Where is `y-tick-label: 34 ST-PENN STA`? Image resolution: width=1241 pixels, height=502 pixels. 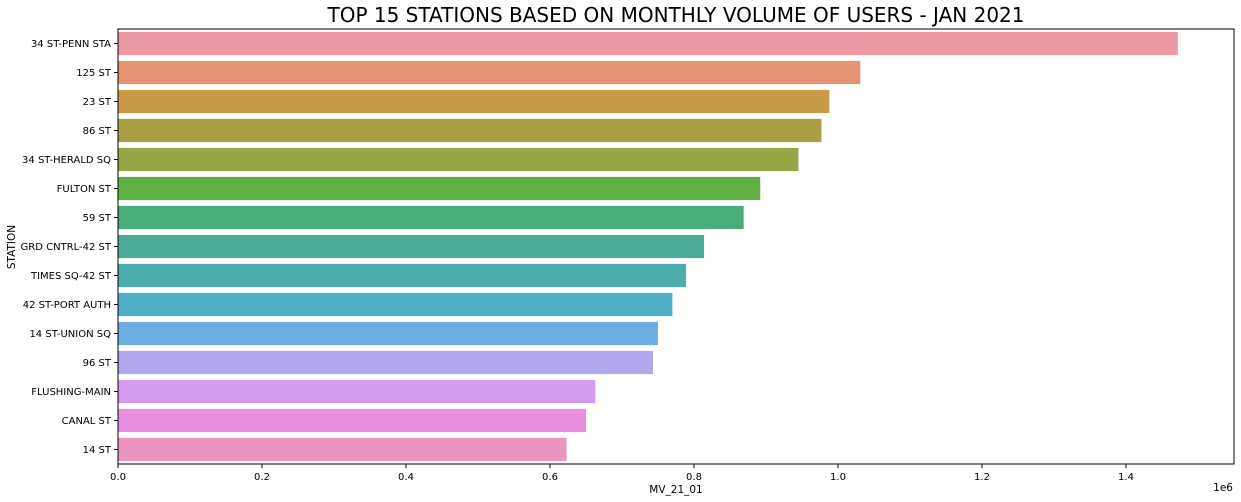
y-tick-label: 34 ST-PENN STA is located at coordinates (71, 44).